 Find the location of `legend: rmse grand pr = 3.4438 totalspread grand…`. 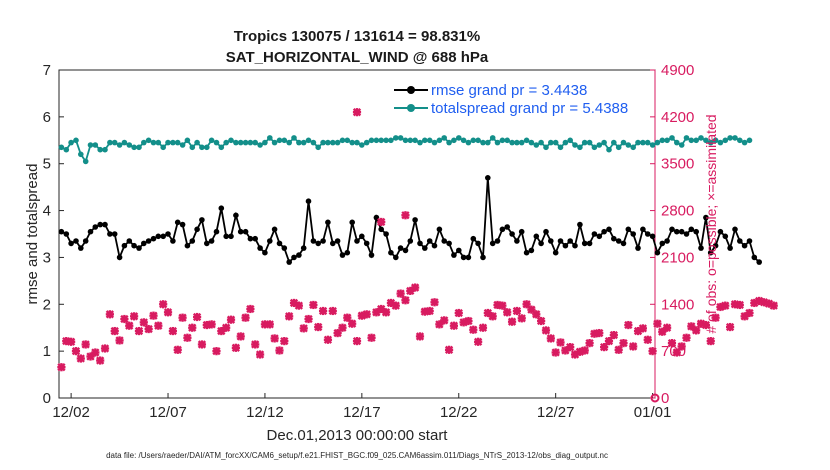

legend: rmse grand pr = 3.4438 totalspread grand… is located at coordinates (511, 99).